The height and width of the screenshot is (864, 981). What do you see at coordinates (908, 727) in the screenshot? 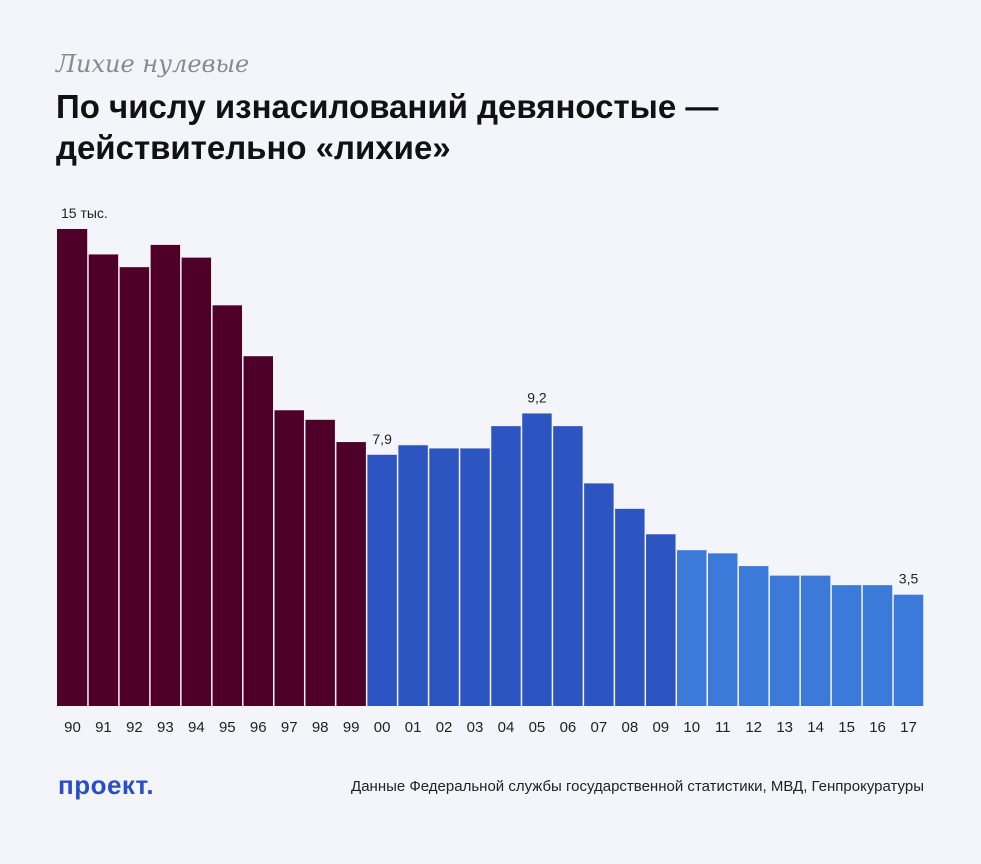
I see `tick-label-17: 17` at bounding box center [908, 727].